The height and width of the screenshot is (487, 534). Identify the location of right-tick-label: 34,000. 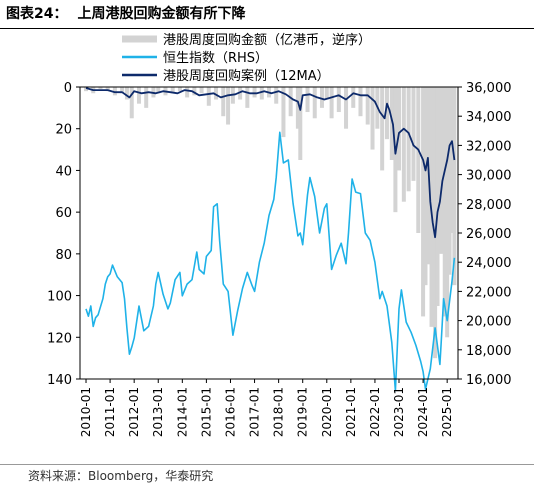
(489, 117).